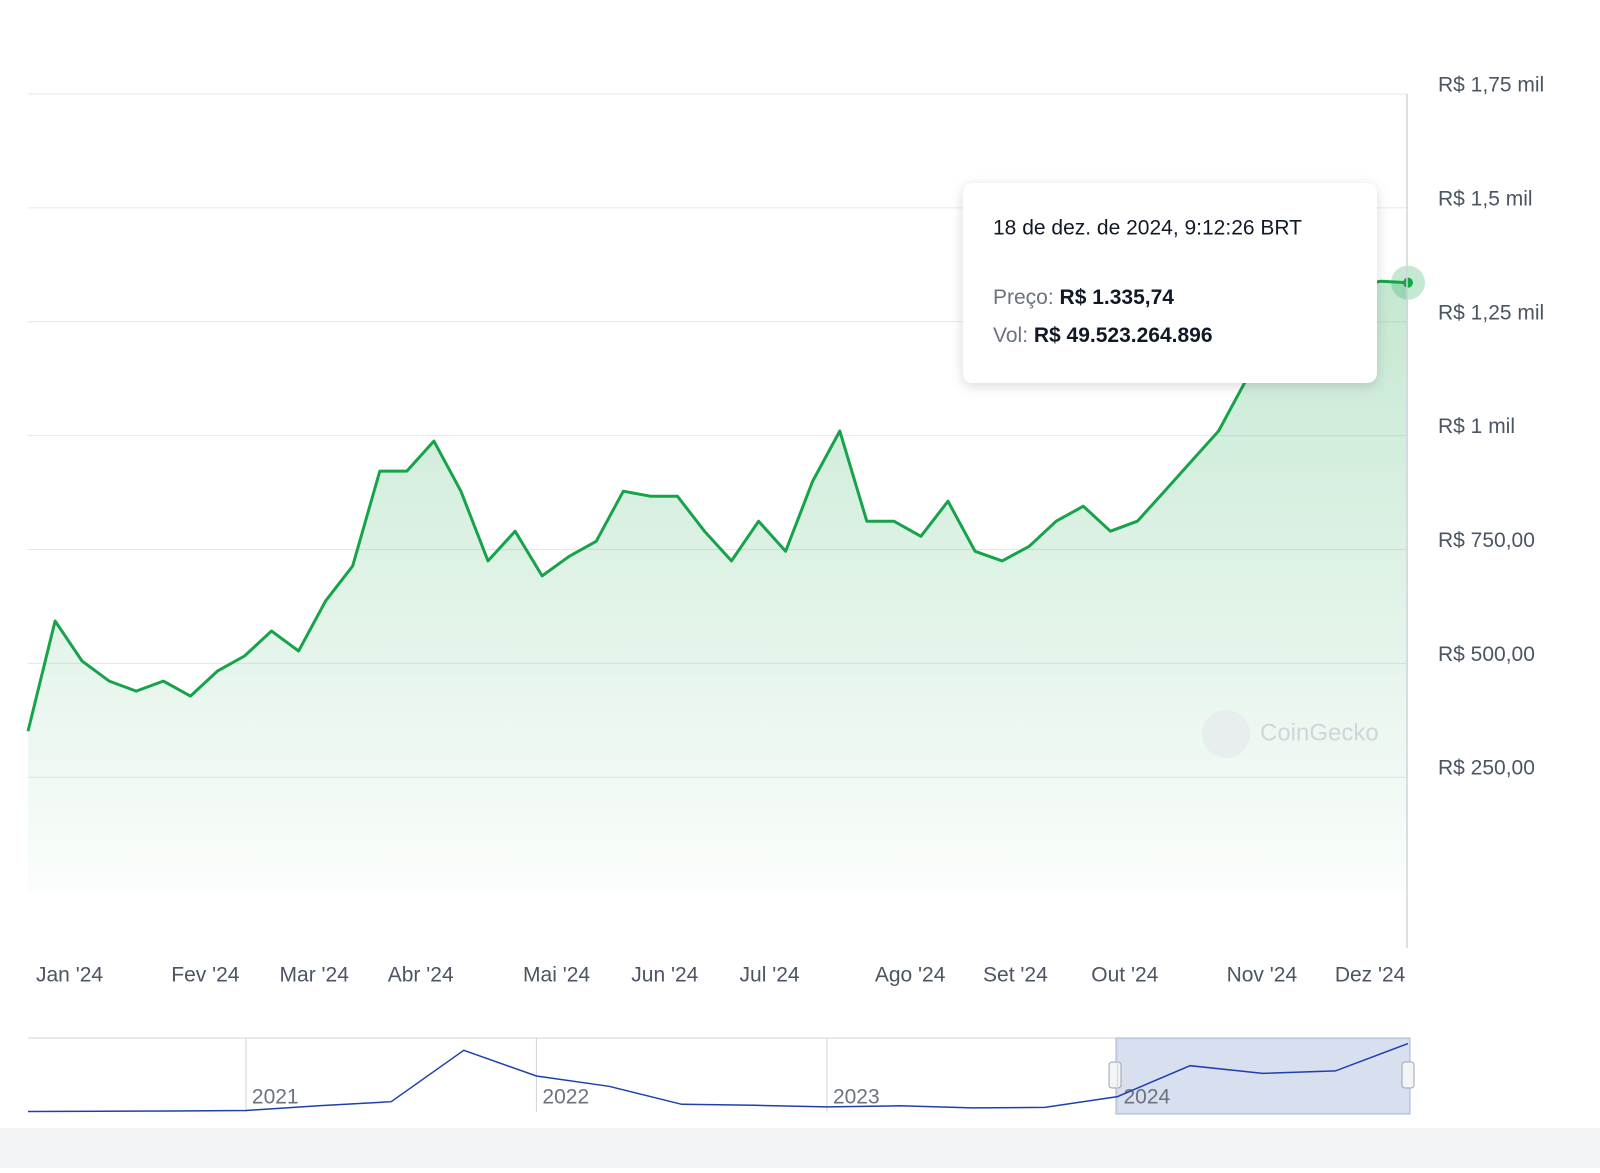 The height and width of the screenshot is (1173, 1600). I want to click on y-tick-label: R$ 500,00, so click(1486, 654).